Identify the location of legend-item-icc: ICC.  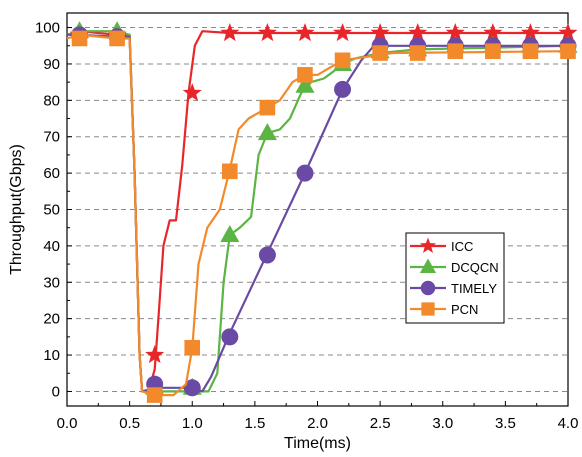
(441, 245).